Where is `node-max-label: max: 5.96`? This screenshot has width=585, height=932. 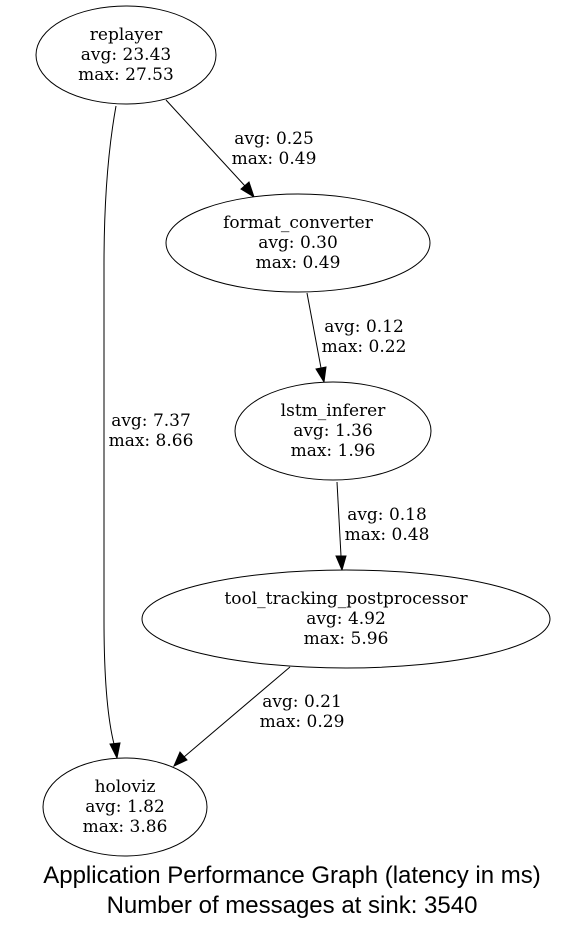
node-max-label: max: 5.96 is located at coordinates (346, 639).